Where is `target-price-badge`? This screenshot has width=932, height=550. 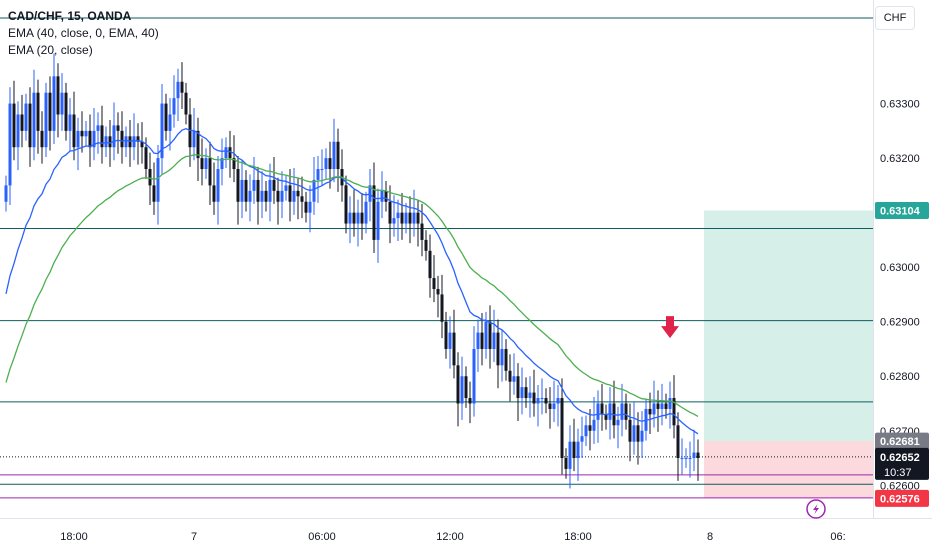 target-price-badge is located at coordinates (902, 210).